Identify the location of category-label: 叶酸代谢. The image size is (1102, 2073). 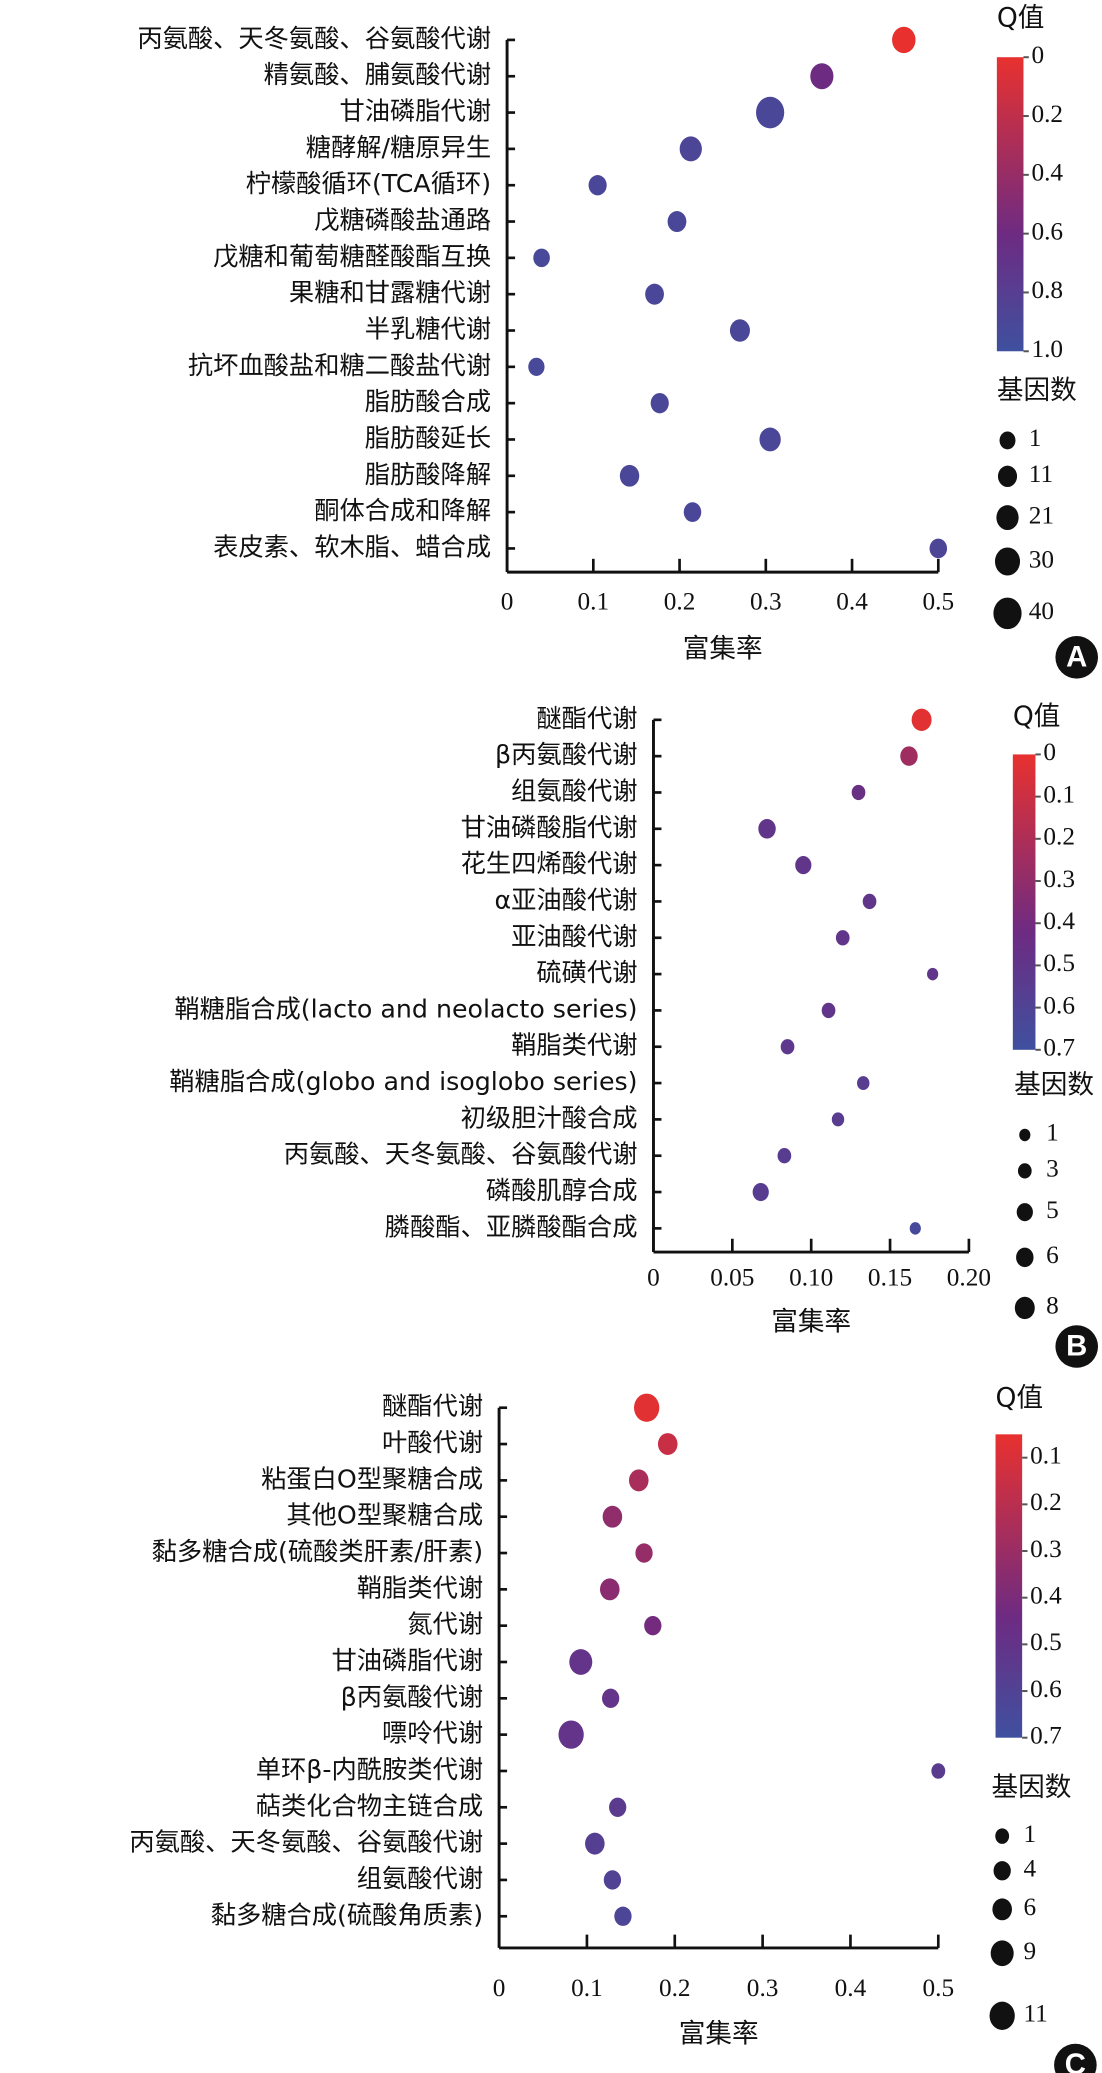
(432, 1442).